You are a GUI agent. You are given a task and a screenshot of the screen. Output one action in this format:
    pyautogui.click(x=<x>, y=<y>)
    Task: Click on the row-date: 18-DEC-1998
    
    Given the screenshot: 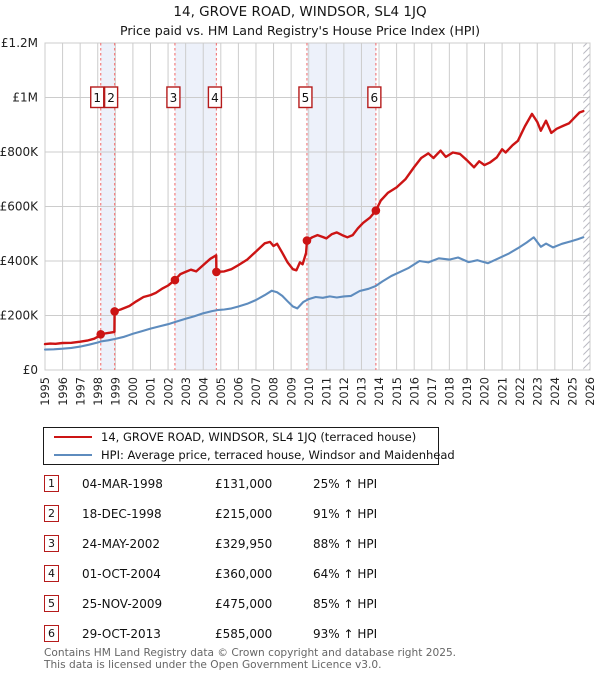 What is the action you would take?
    pyautogui.click(x=122, y=514)
    